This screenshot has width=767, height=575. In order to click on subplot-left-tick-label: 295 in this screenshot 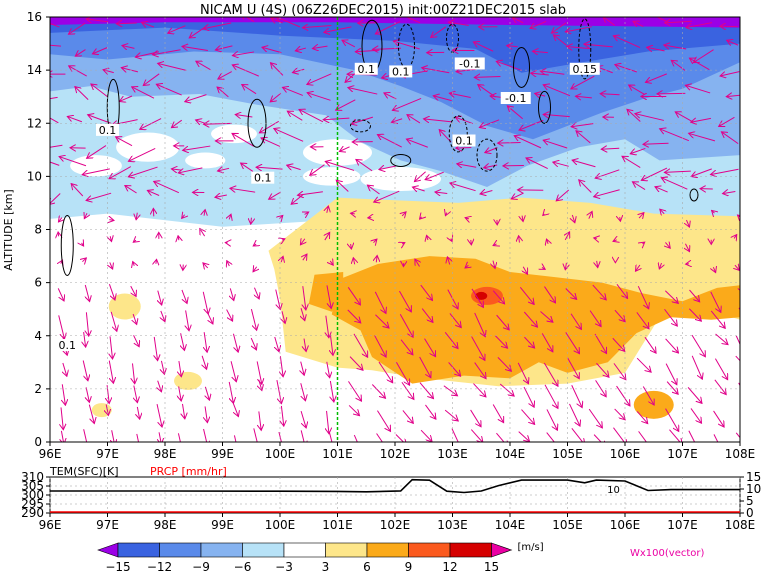, I will do `click(32, 504)`.